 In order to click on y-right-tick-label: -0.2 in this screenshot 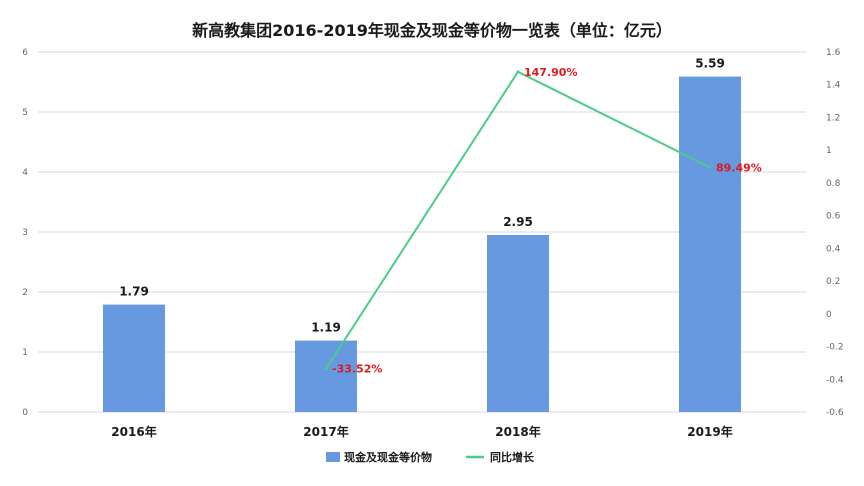, I will do `click(835, 348)`.